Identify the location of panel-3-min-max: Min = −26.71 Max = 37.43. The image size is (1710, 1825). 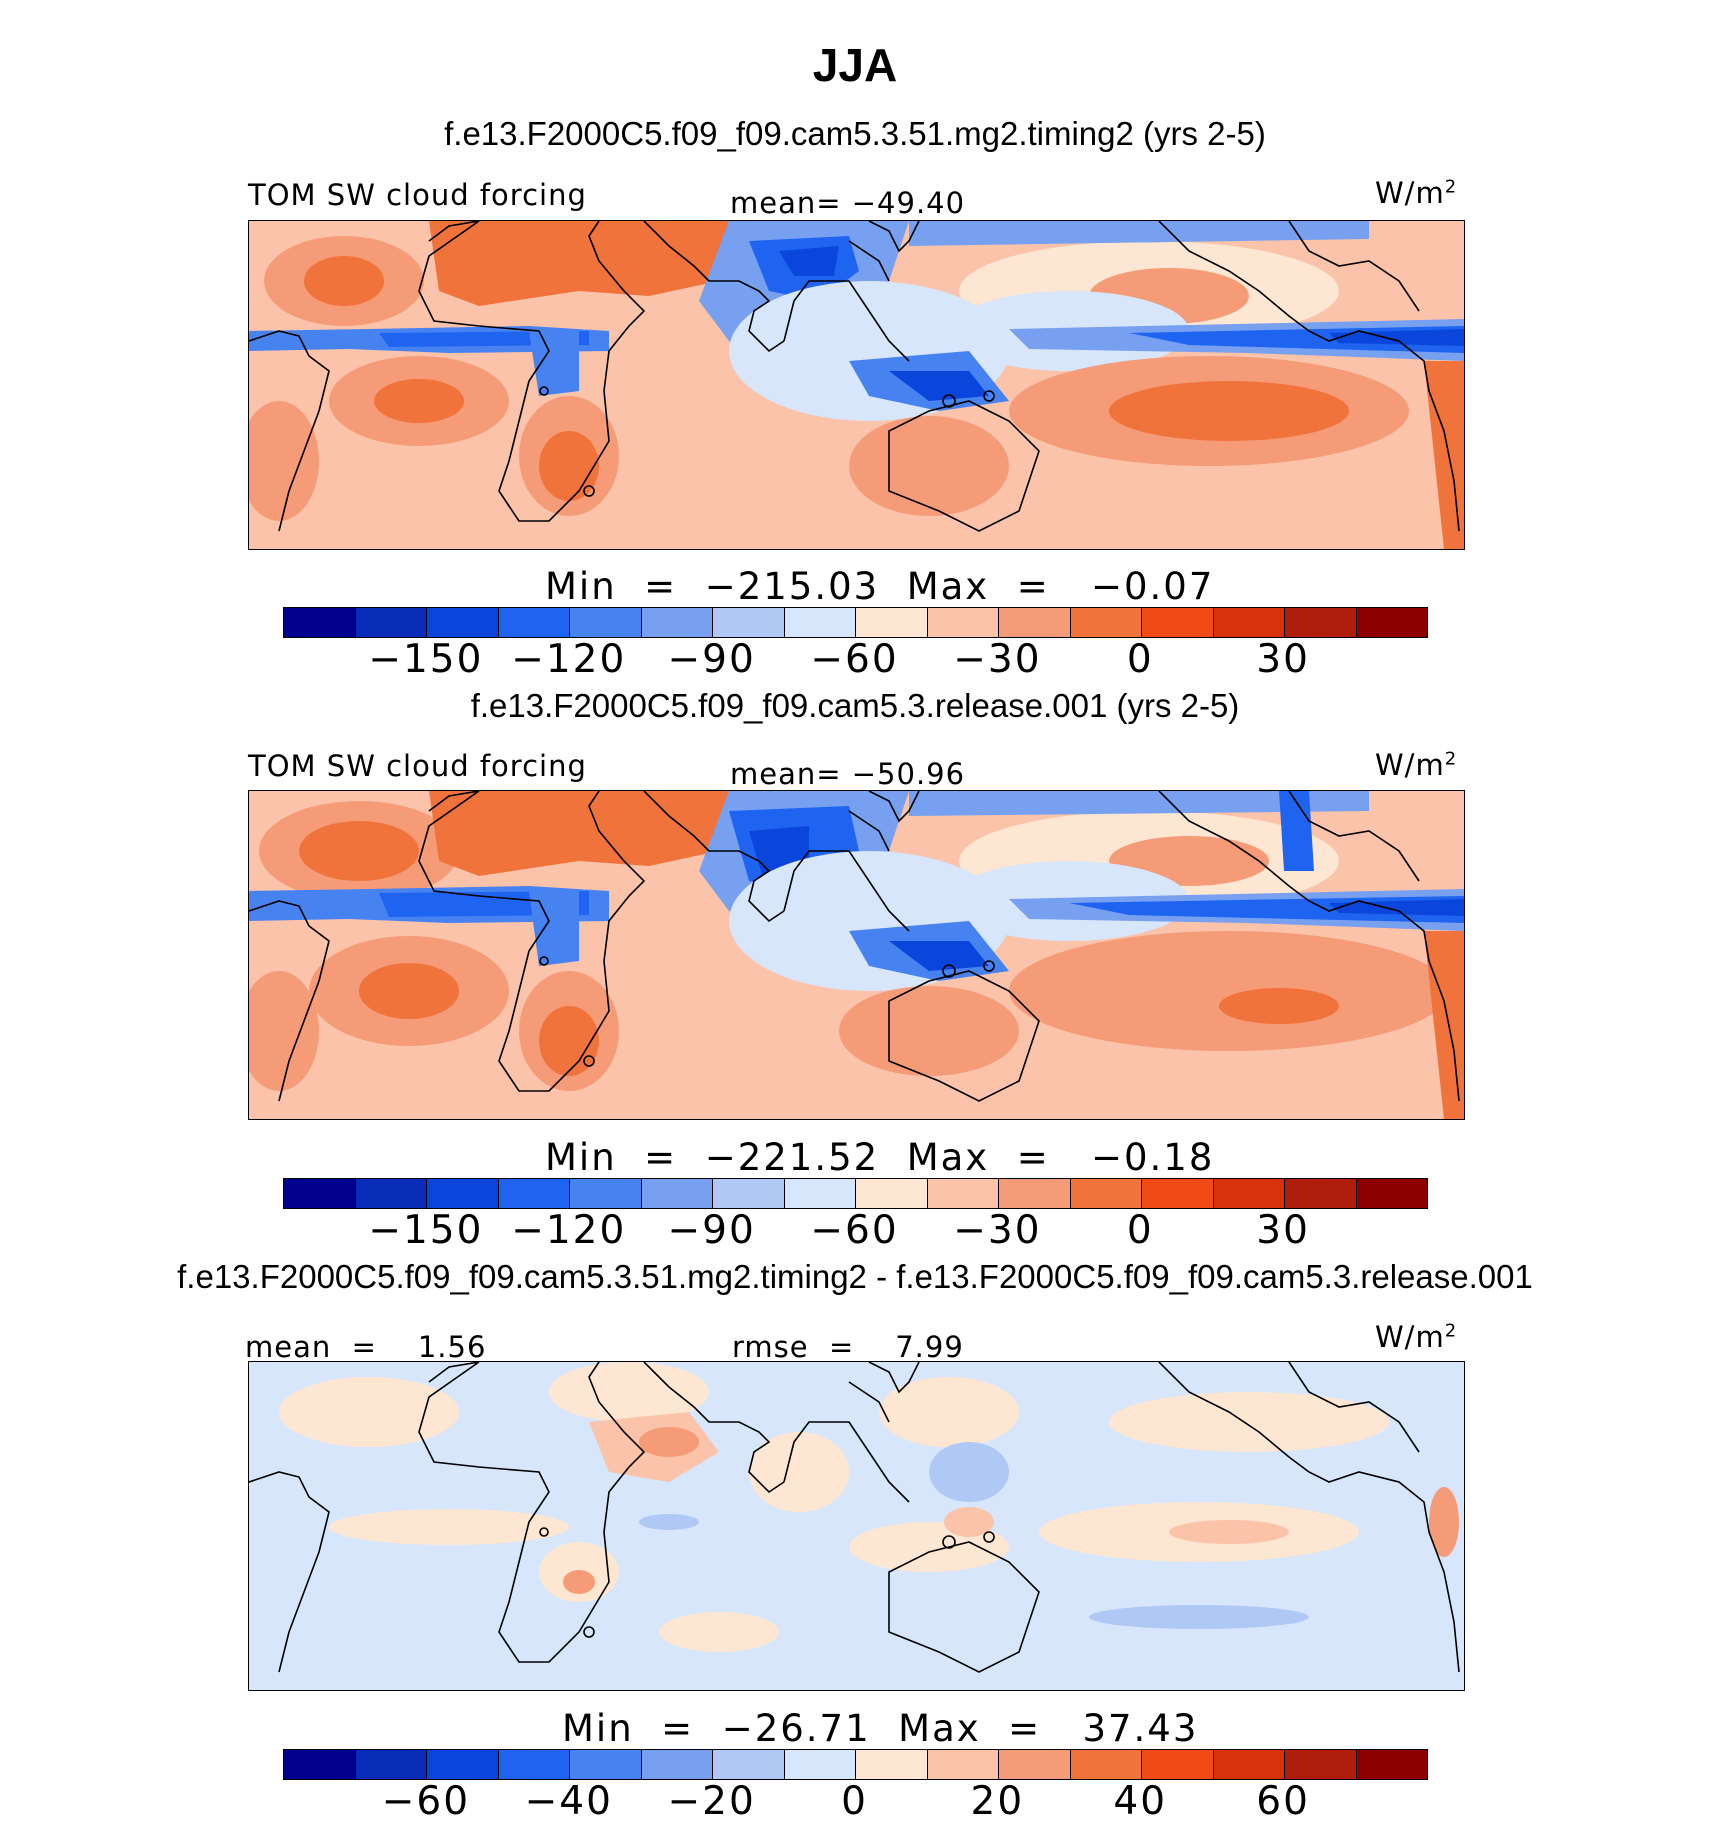
(880, 1728).